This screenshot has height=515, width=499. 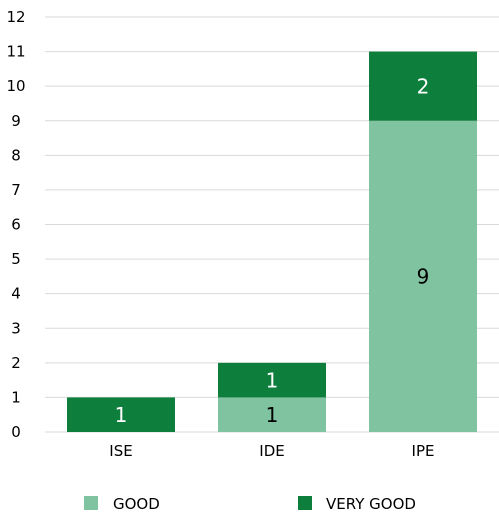 I want to click on y-tick-label: 1, so click(x=16, y=397).